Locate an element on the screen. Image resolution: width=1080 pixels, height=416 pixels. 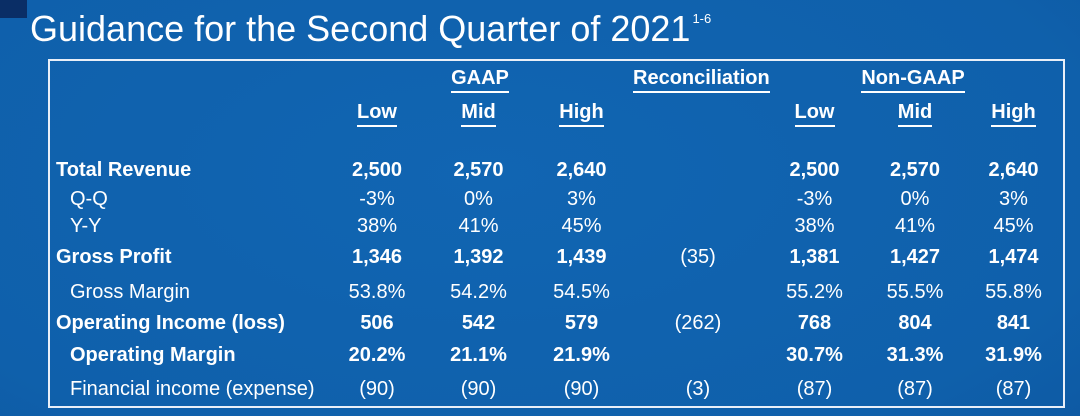
non-gaap-mid-header-label: Mid is located at coordinates (915, 114).